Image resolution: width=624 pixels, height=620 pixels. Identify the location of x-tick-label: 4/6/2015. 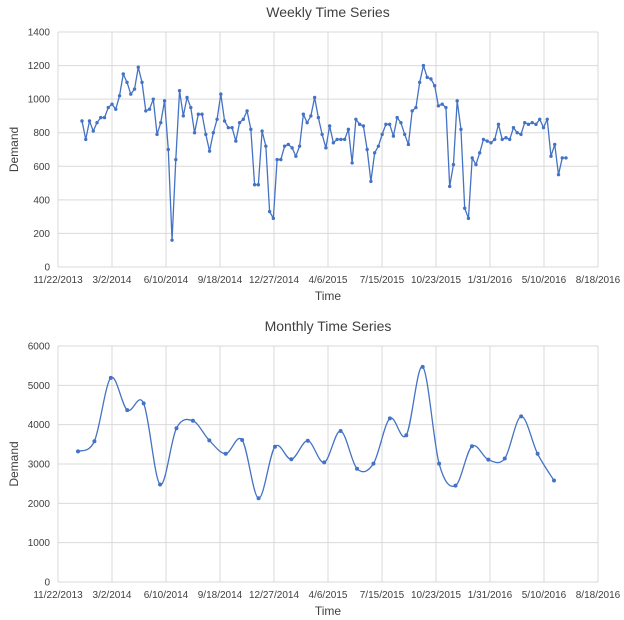
(328, 280).